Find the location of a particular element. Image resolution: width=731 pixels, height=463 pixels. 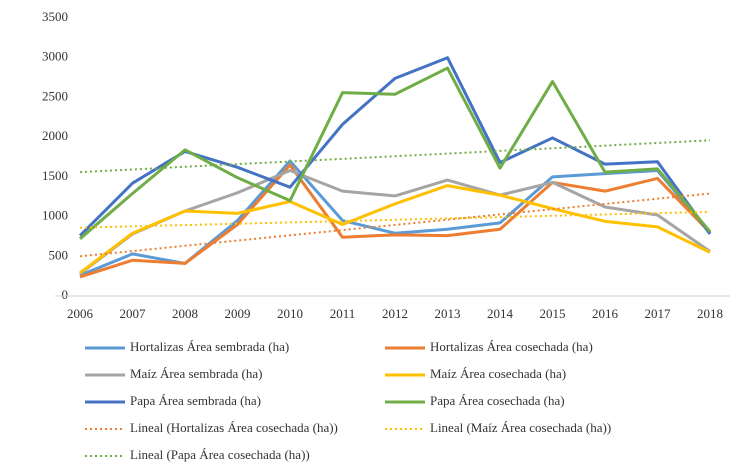

x-tick-label: 2006 is located at coordinates (80, 313).